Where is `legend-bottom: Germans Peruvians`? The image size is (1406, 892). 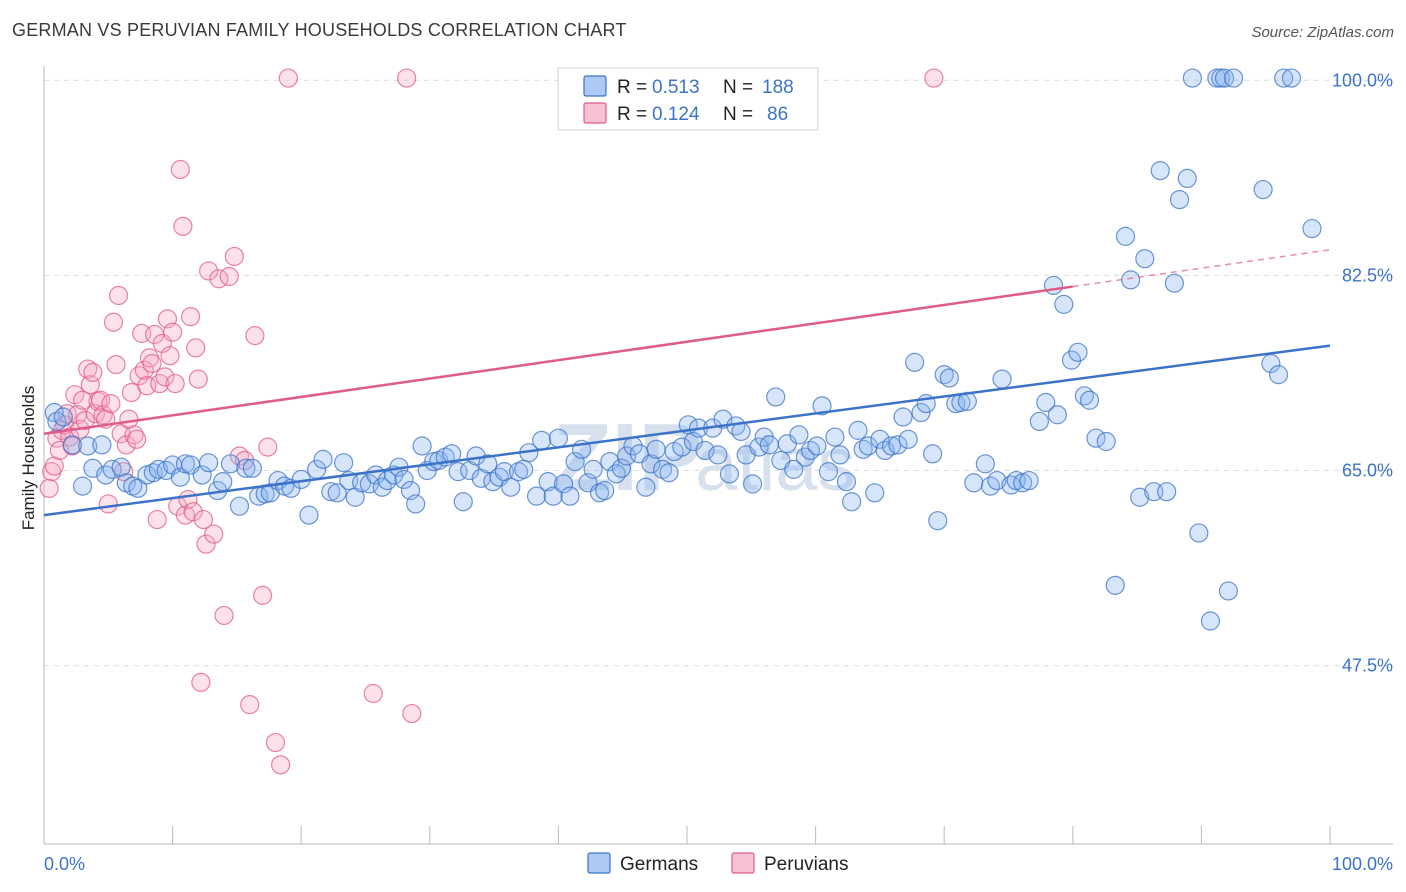
legend-bottom: Germans Peruvians is located at coordinates (718, 863).